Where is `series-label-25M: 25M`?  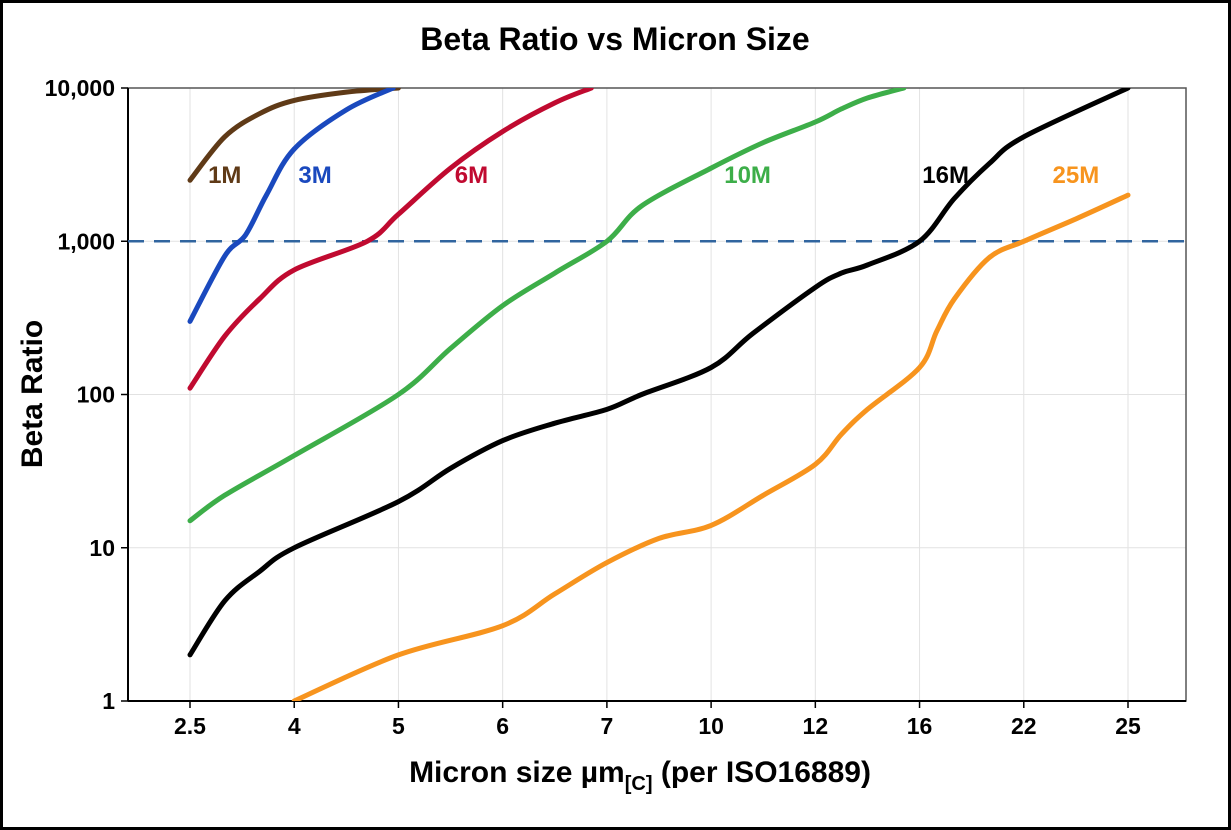 series-label-25M: 25M is located at coordinates (1076, 175).